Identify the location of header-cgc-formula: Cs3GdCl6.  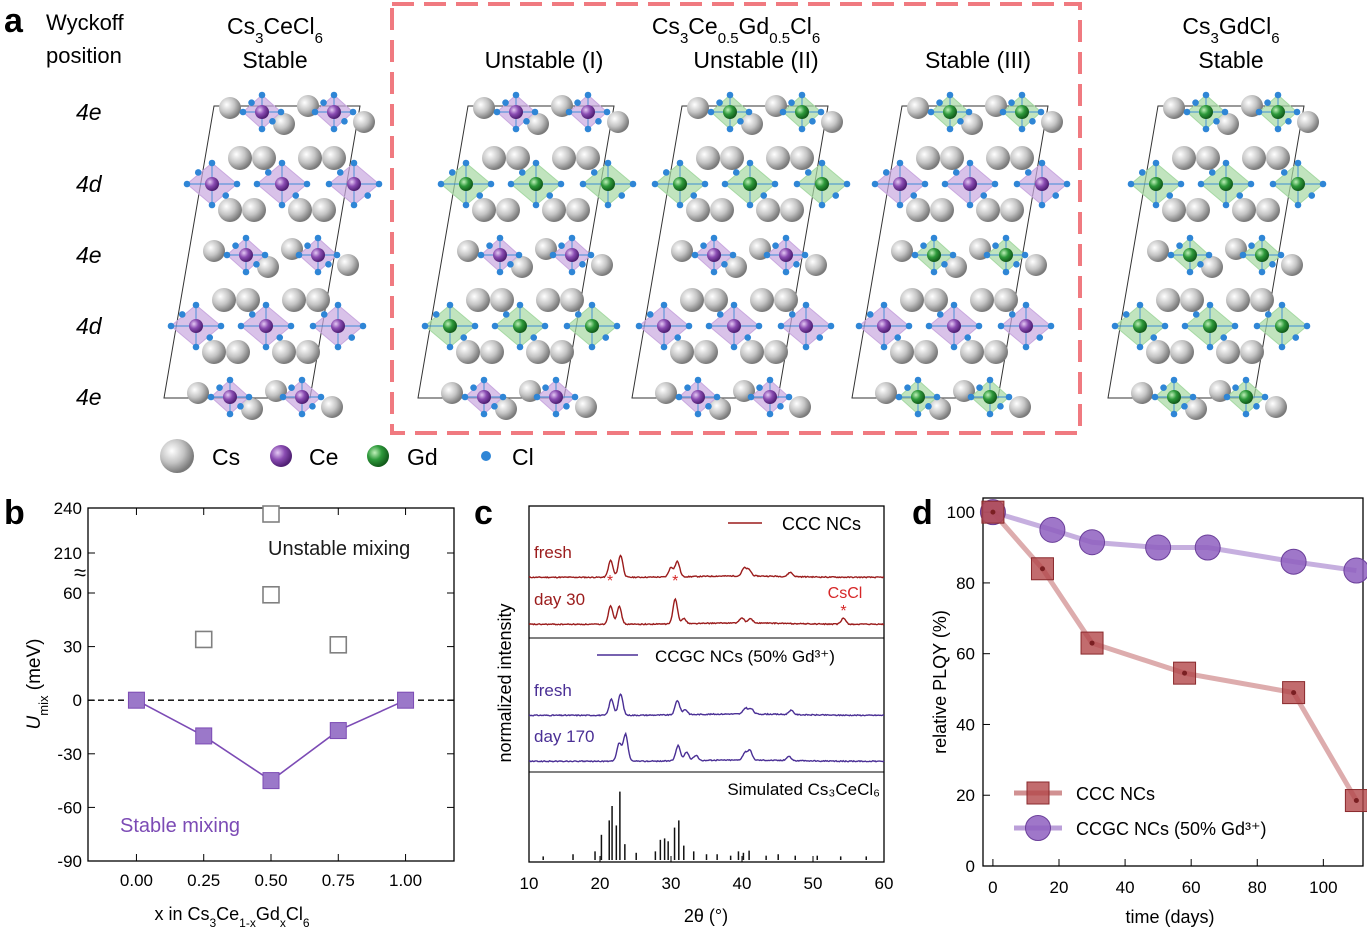
(1230, 30).